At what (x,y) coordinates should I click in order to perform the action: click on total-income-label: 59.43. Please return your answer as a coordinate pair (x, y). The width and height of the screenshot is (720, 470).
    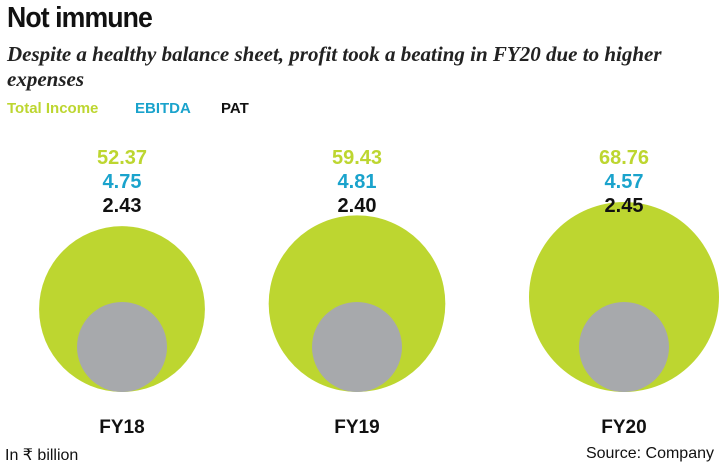
    Looking at the image, I should click on (357, 158).